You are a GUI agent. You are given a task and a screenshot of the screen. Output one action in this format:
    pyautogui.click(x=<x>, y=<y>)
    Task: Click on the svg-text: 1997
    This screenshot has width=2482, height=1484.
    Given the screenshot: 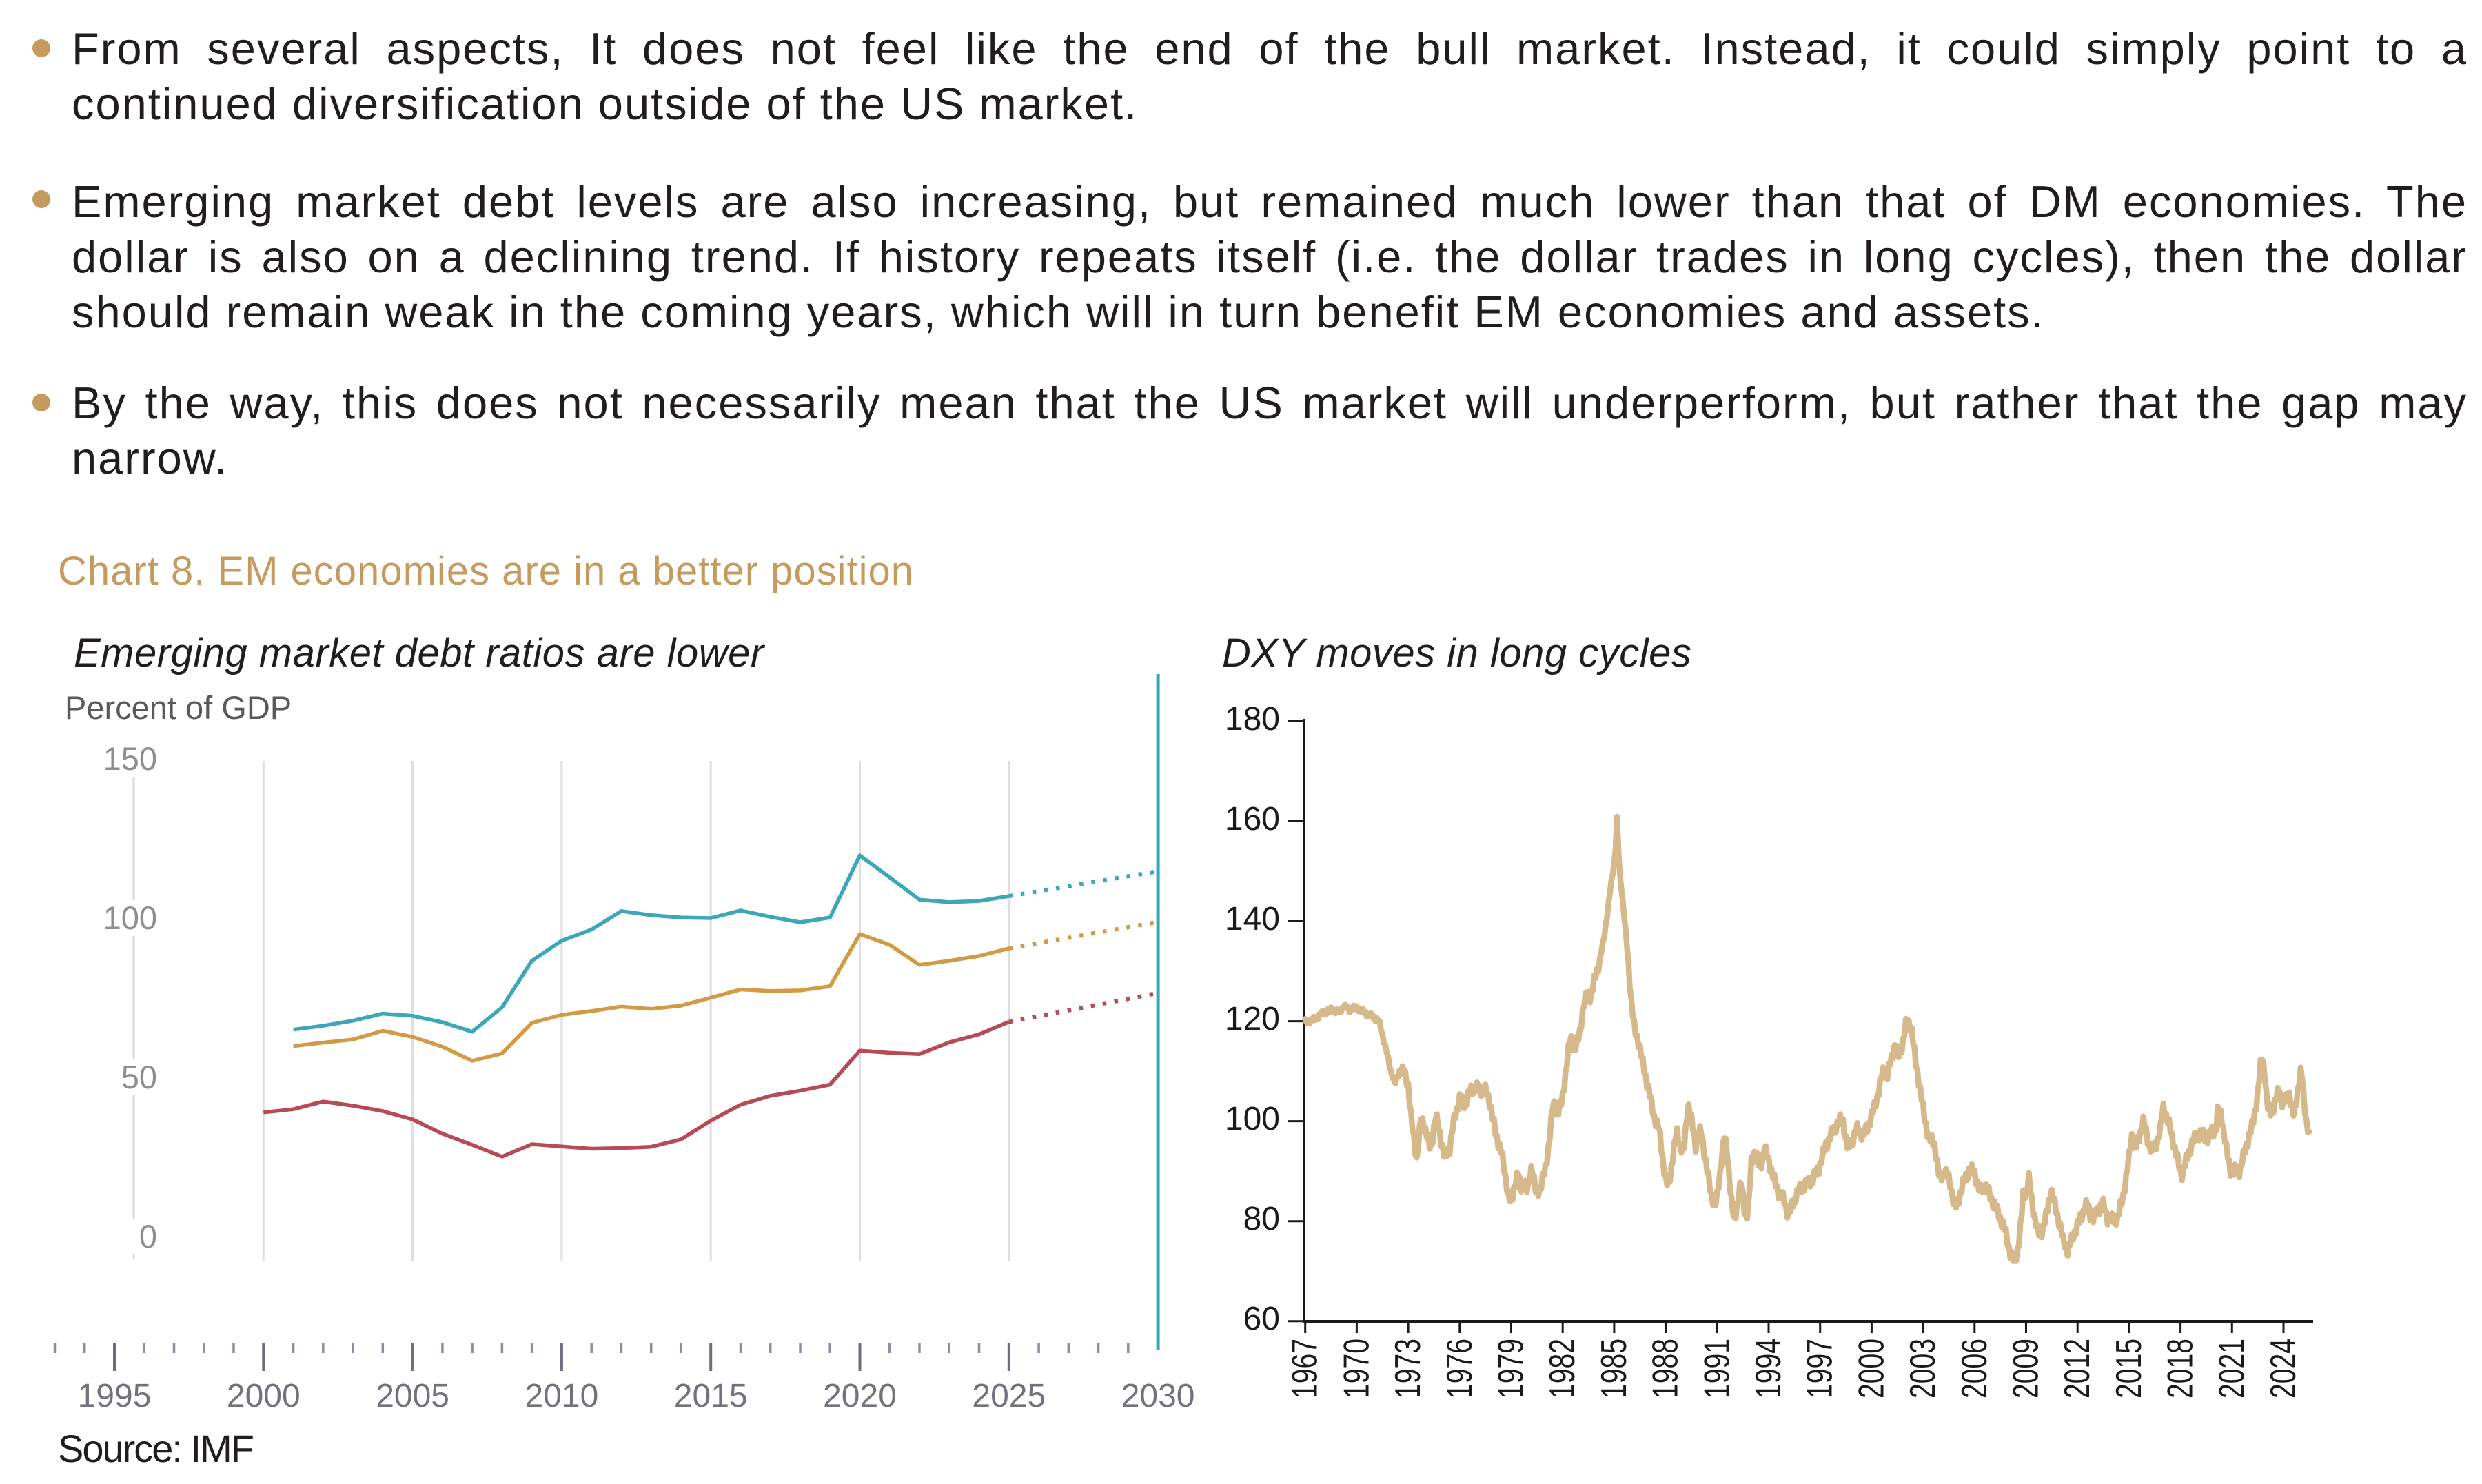 What is the action you would take?
    pyautogui.click(x=1820, y=1369)
    